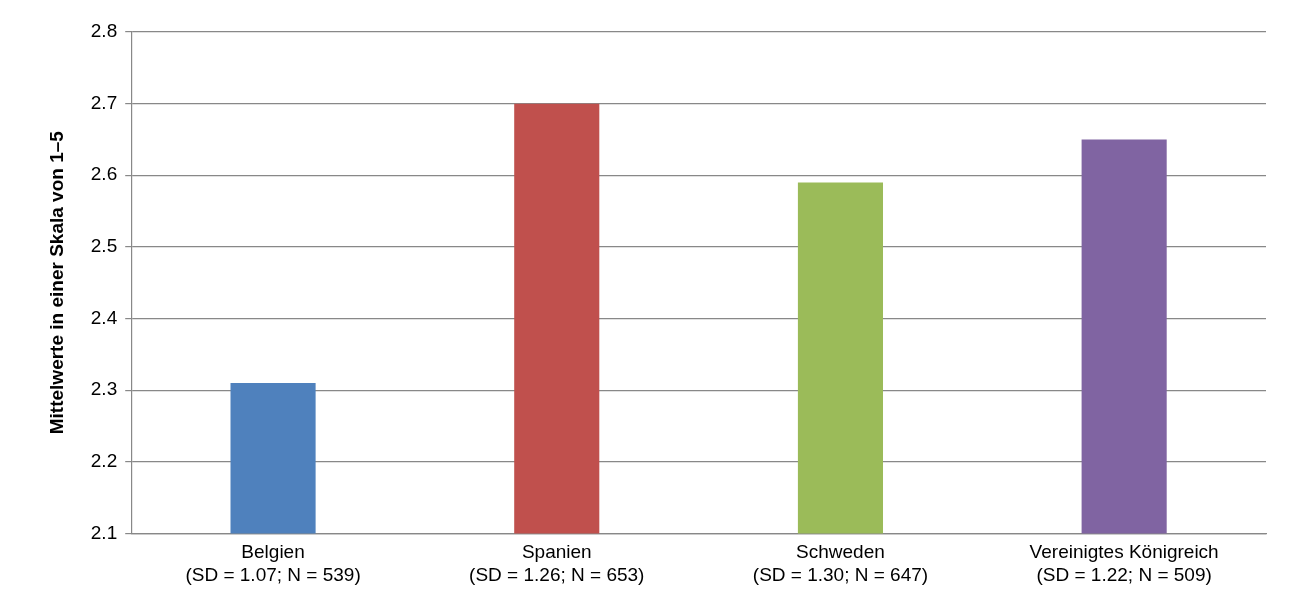  Describe the element at coordinates (56, 282) in the screenshot. I see `y-axis-title: Mittelwerte in einer Skala von 1–5` at that location.